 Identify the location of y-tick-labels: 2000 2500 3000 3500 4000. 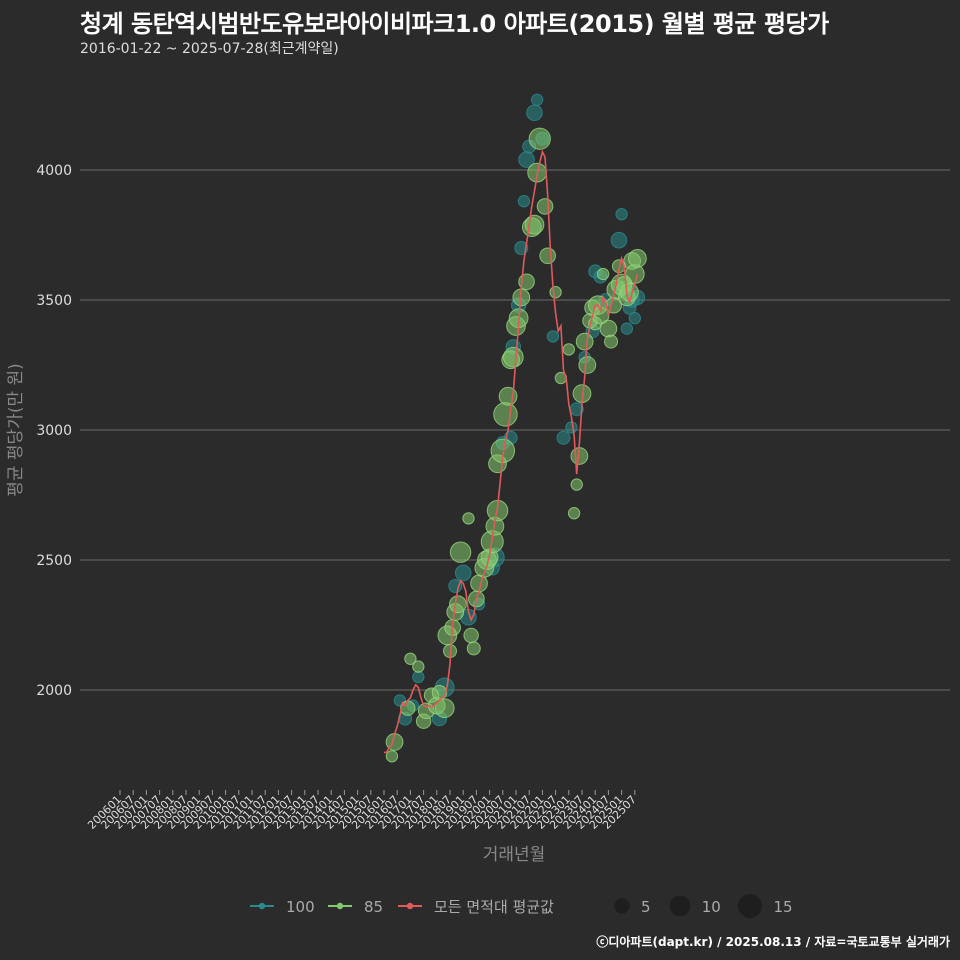
(54, 431).